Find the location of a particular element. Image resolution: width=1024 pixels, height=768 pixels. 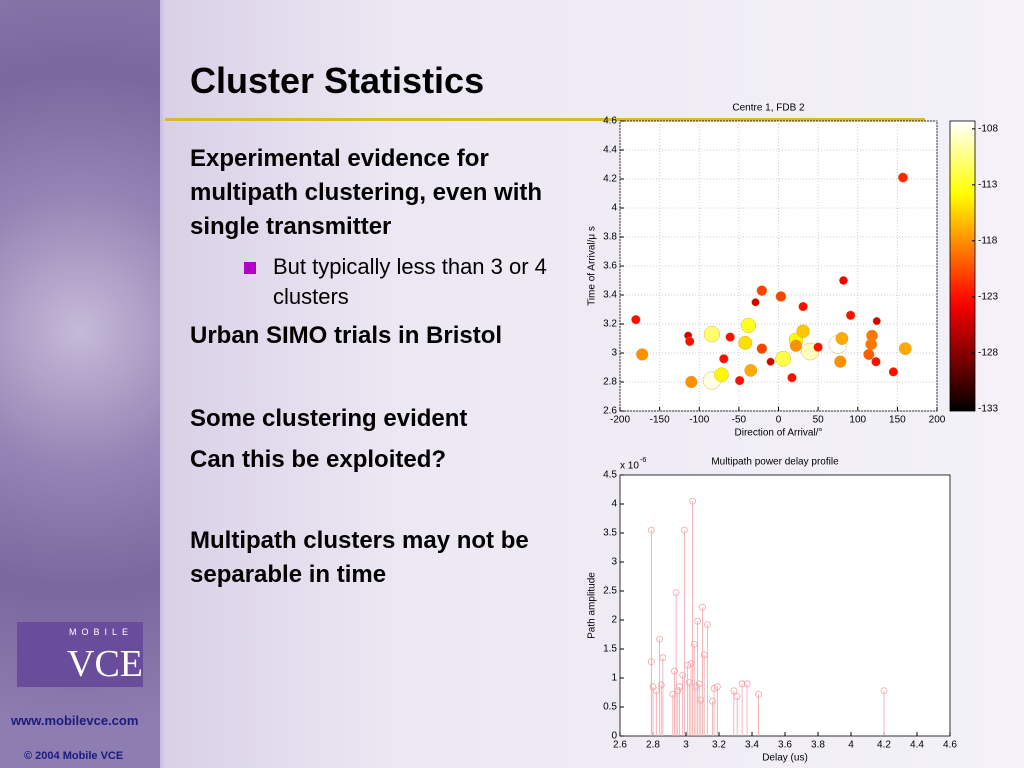

colorbar-tick-label: -113 is located at coordinates (988, 184).